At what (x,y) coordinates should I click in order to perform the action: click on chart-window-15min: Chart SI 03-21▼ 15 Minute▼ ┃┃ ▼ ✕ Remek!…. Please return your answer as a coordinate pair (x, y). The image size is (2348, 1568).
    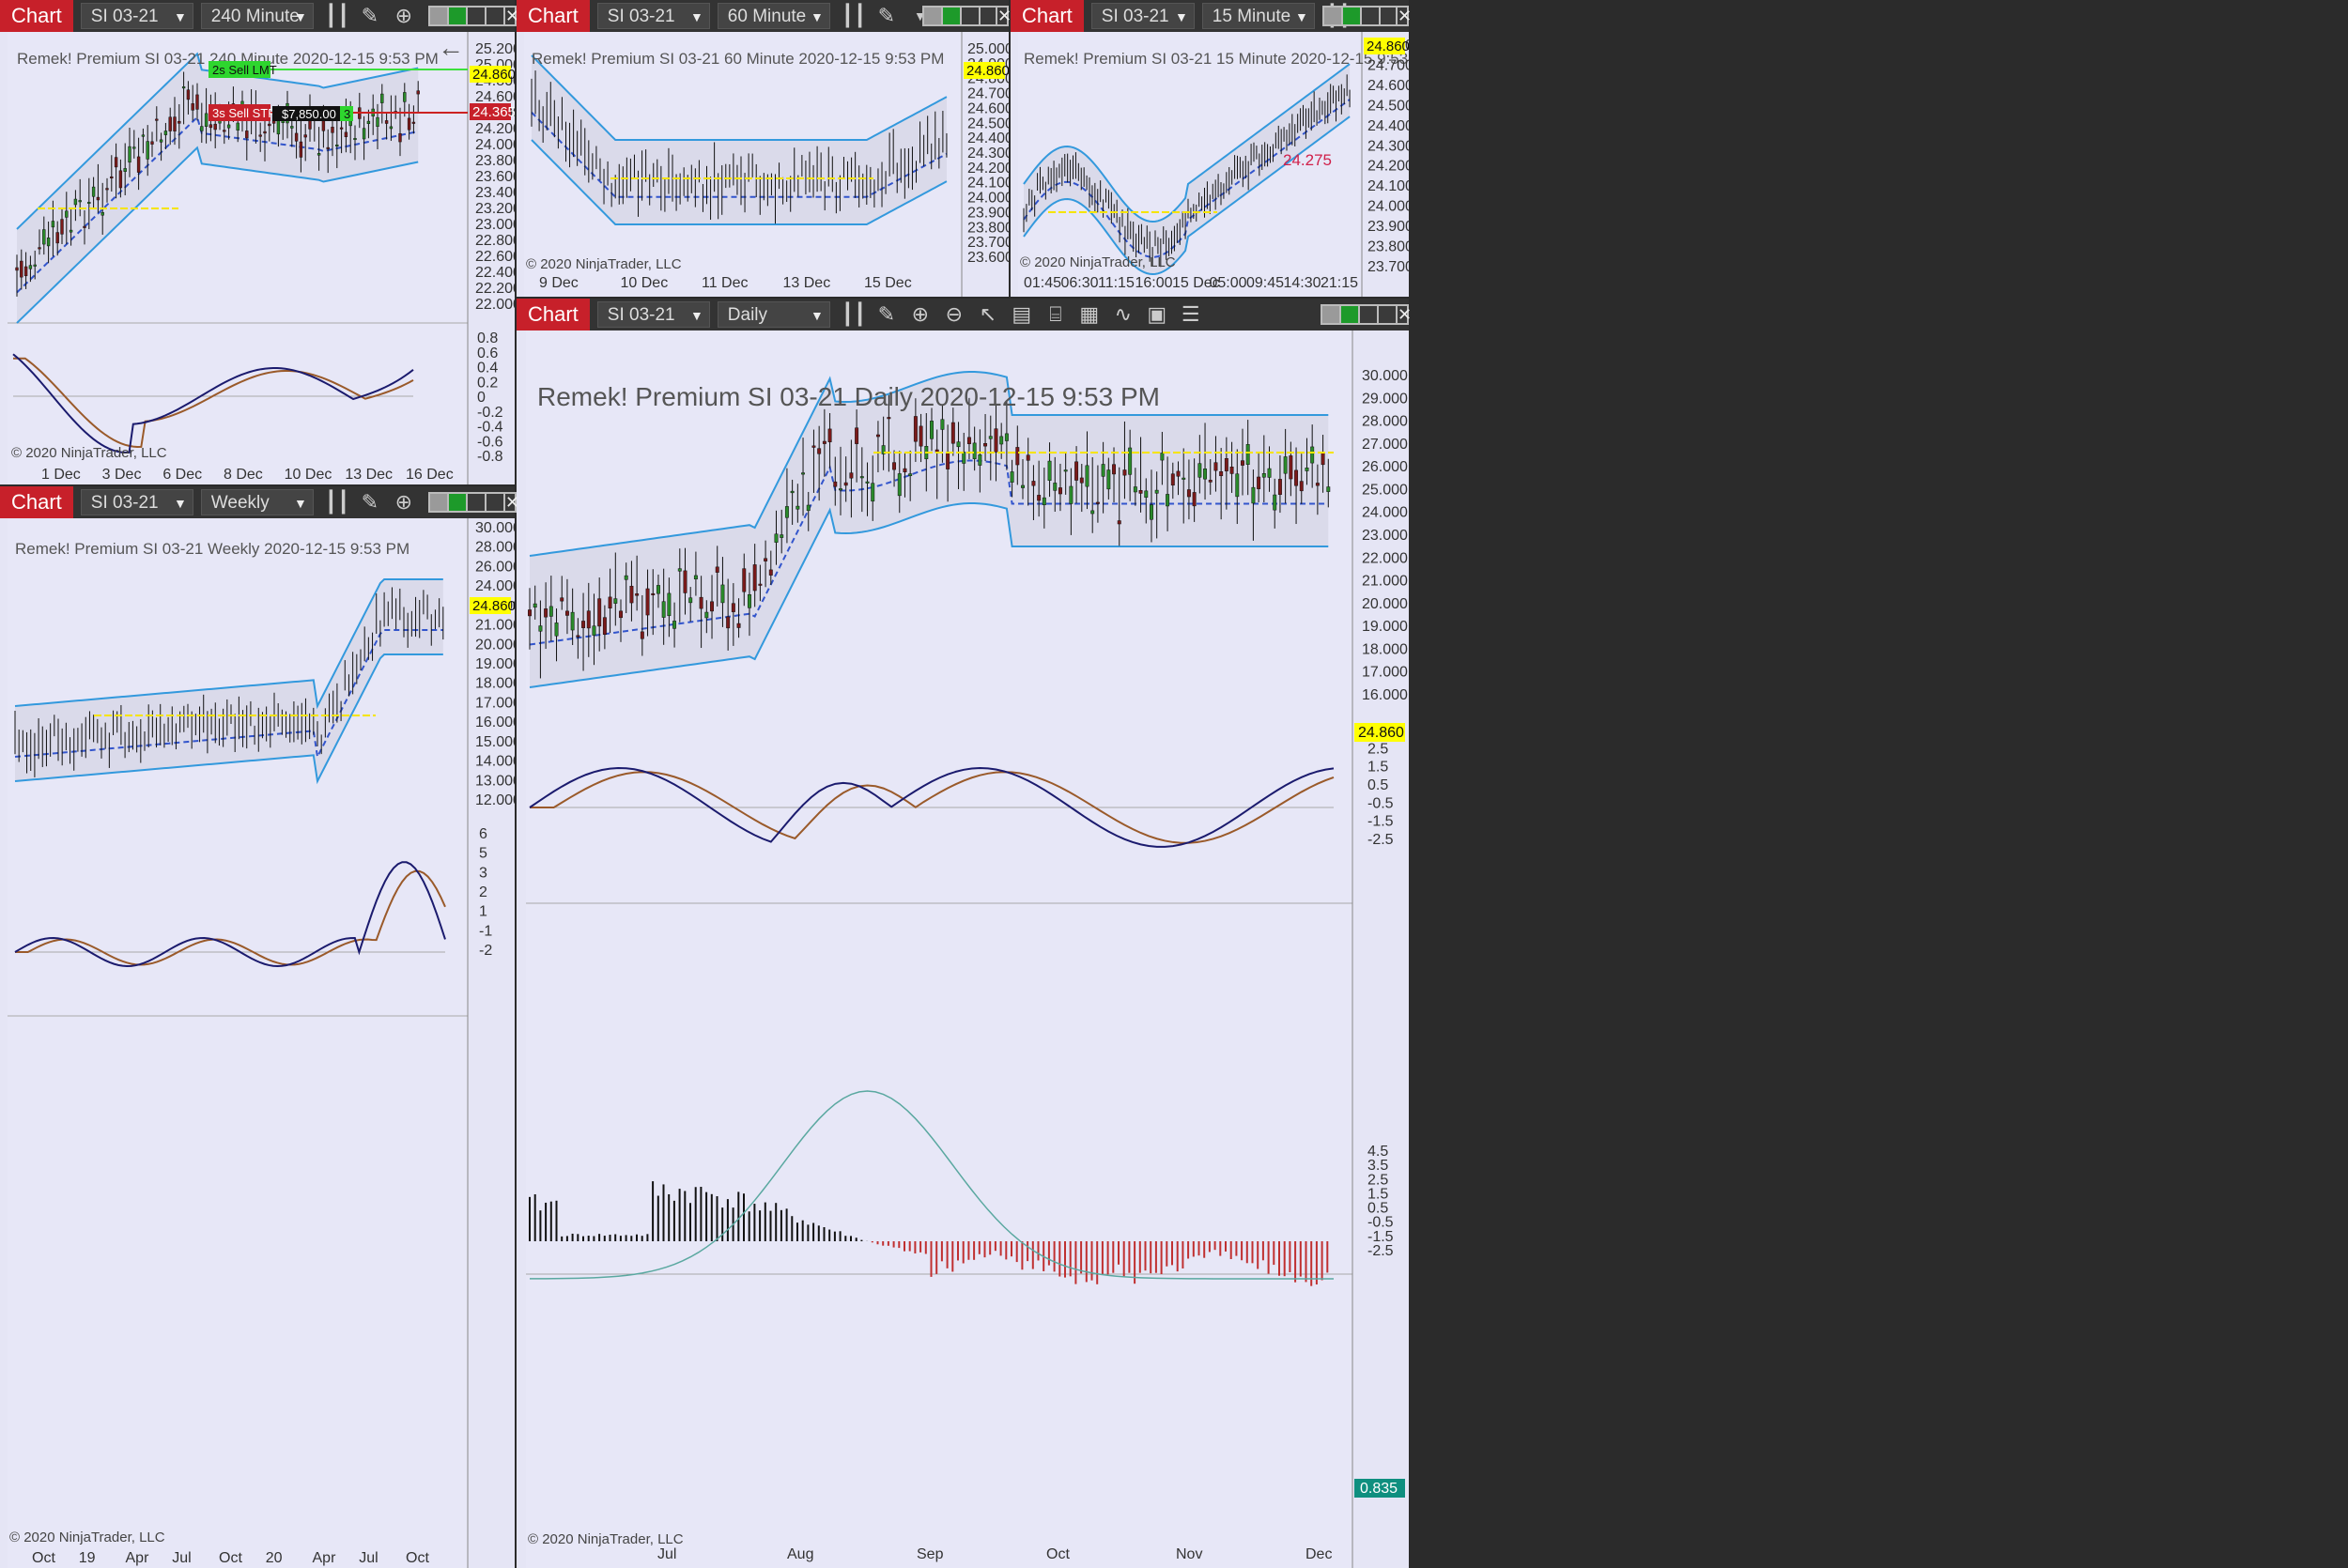
    Looking at the image, I should click on (1212, 149).